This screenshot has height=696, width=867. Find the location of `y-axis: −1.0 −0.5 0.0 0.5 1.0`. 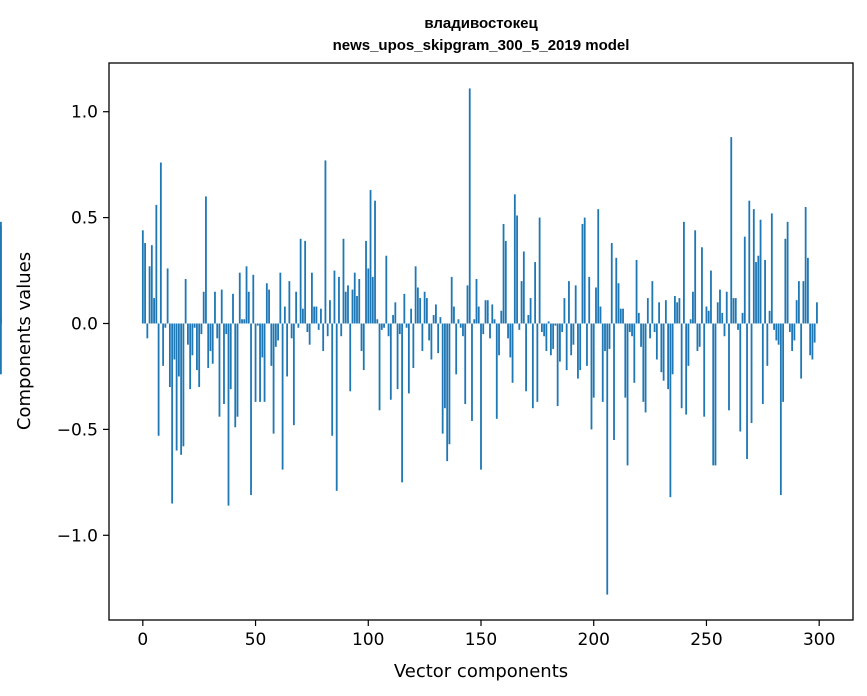

y-axis: −1.0 −0.5 0.0 0.5 1.0 is located at coordinates (83, 324).